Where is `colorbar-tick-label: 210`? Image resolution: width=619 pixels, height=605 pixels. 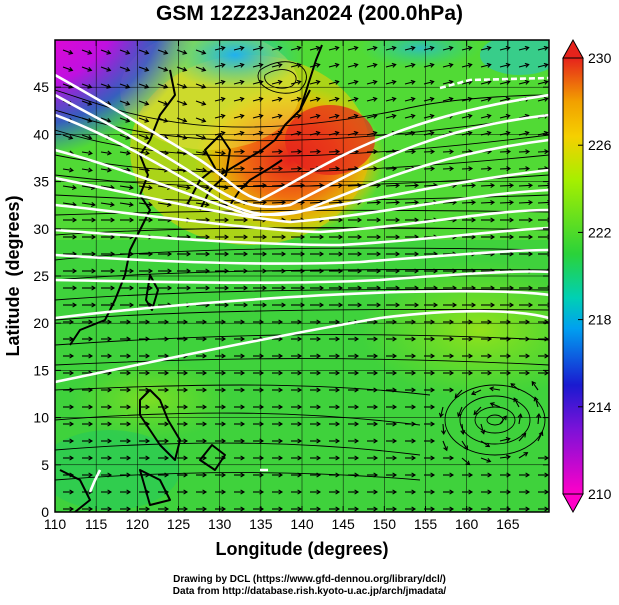
colorbar-tick-label: 210 is located at coordinates (600, 494).